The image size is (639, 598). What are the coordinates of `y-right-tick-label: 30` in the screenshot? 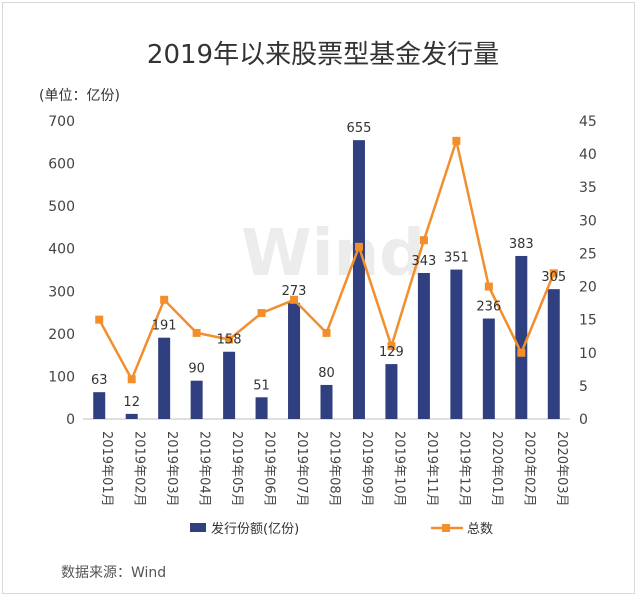 It's located at (588, 221).